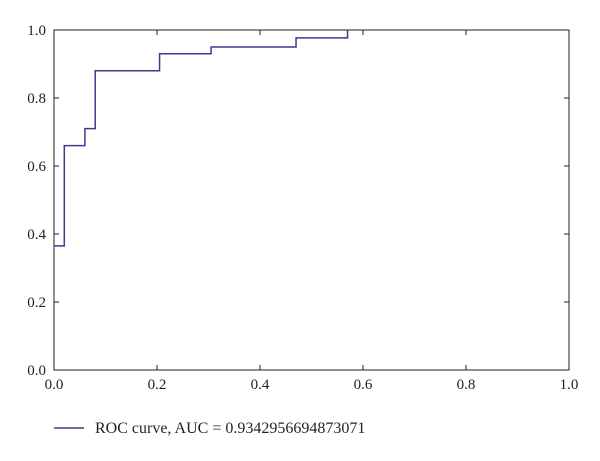 The image size is (600, 461). Describe the element at coordinates (230, 428) in the screenshot. I see `legend-label: ROC curve, AUC = 0.9342956694873071` at that location.